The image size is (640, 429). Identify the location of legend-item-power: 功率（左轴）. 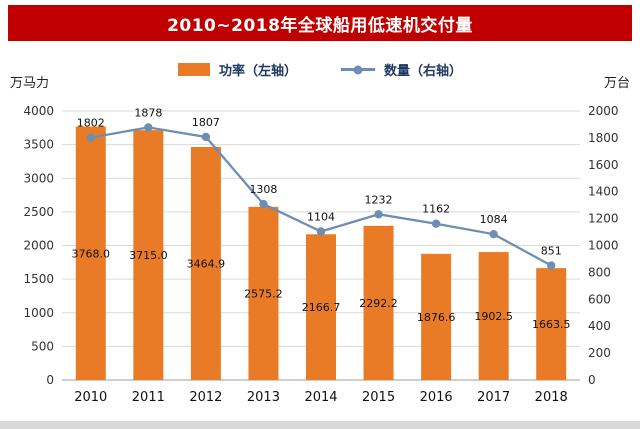
(237, 69).